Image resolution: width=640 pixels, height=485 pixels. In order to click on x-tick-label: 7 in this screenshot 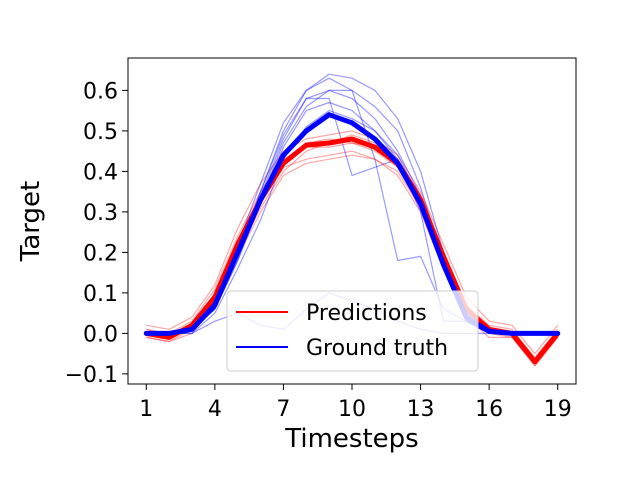, I will do `click(283, 409)`.